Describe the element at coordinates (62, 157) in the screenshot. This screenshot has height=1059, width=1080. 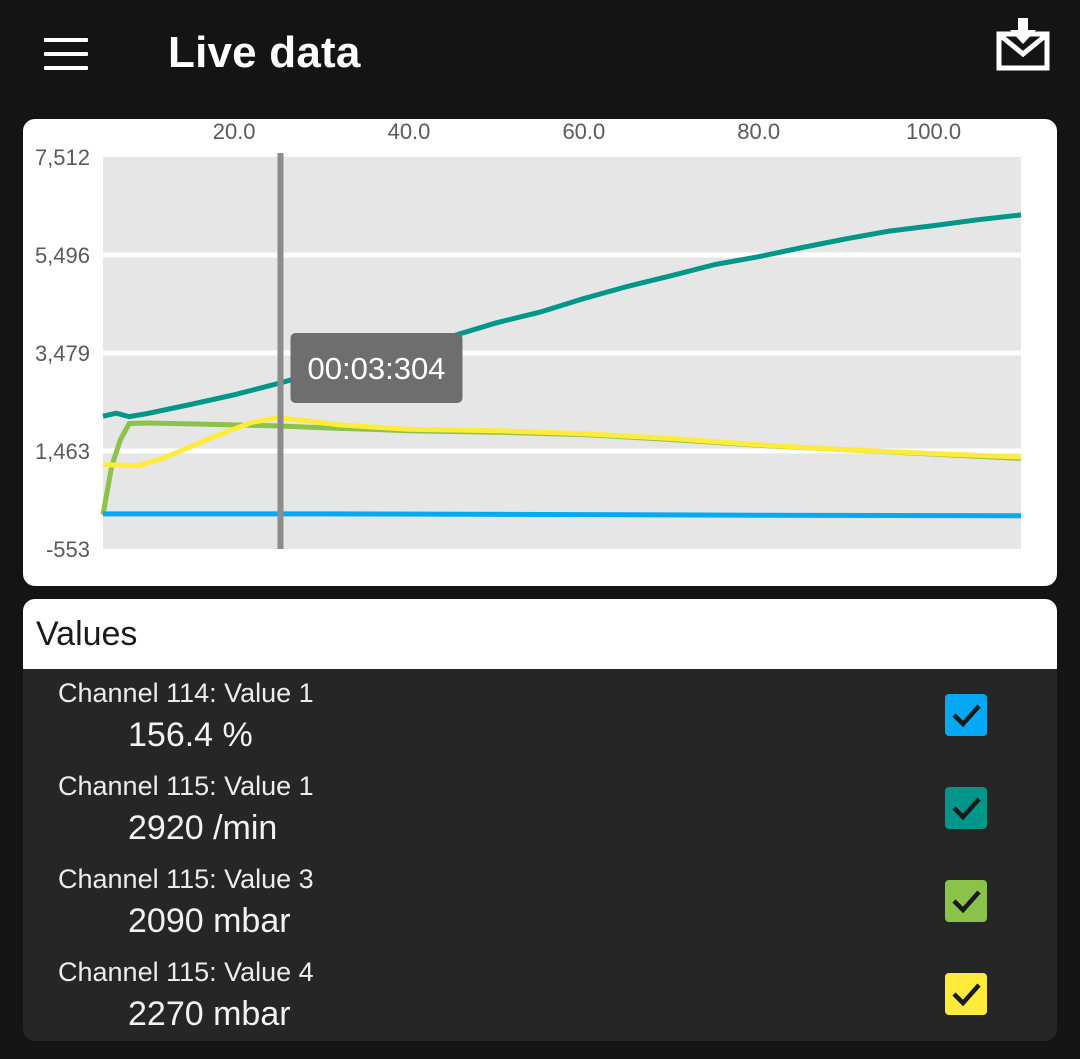
I see `y-tick-label: 7,512` at that location.